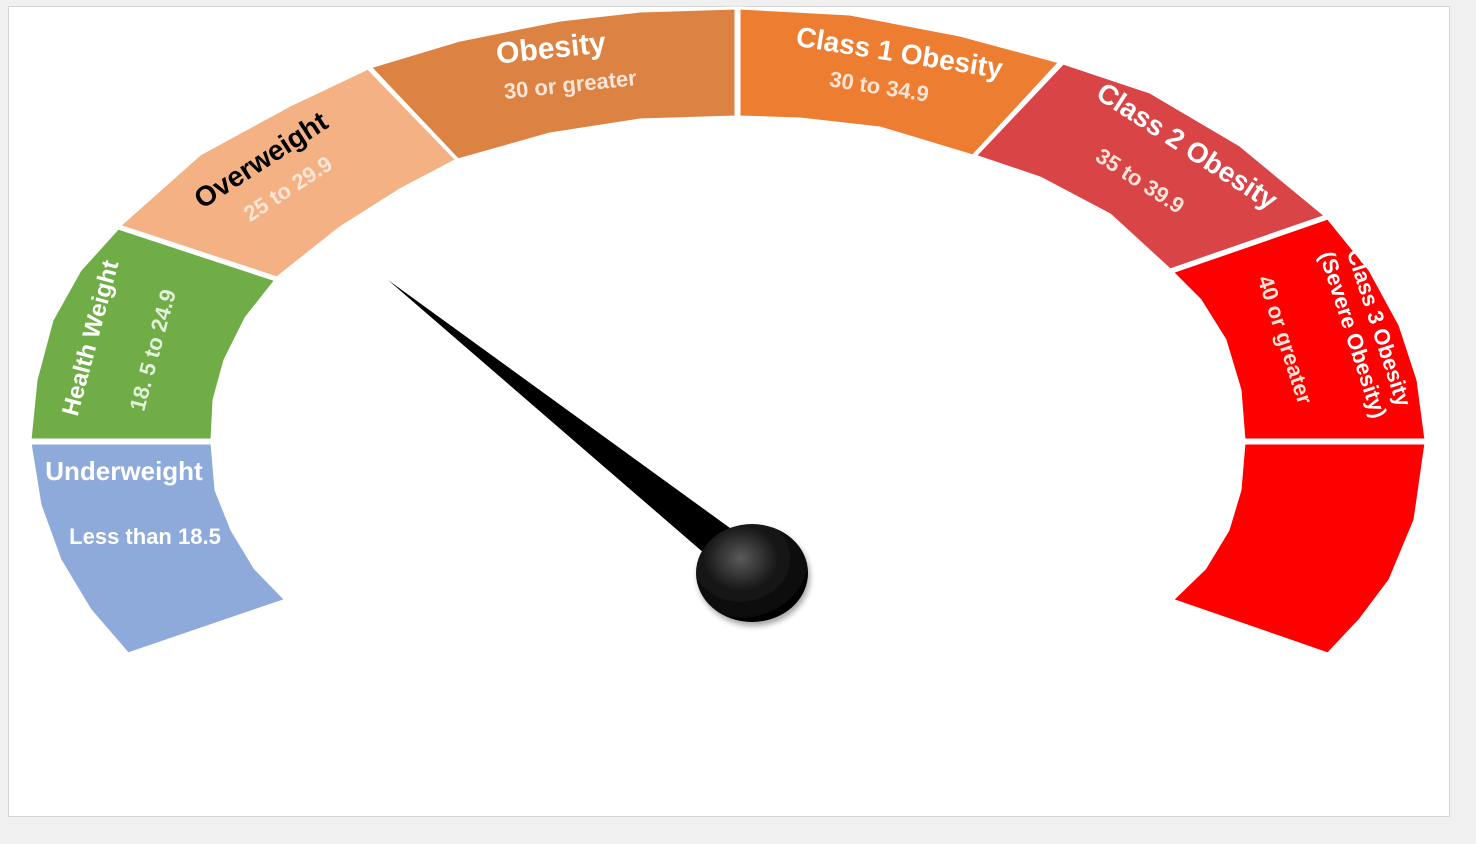 The image size is (1476, 844). I want to click on segment-class-1-obesity, so click(899, 82).